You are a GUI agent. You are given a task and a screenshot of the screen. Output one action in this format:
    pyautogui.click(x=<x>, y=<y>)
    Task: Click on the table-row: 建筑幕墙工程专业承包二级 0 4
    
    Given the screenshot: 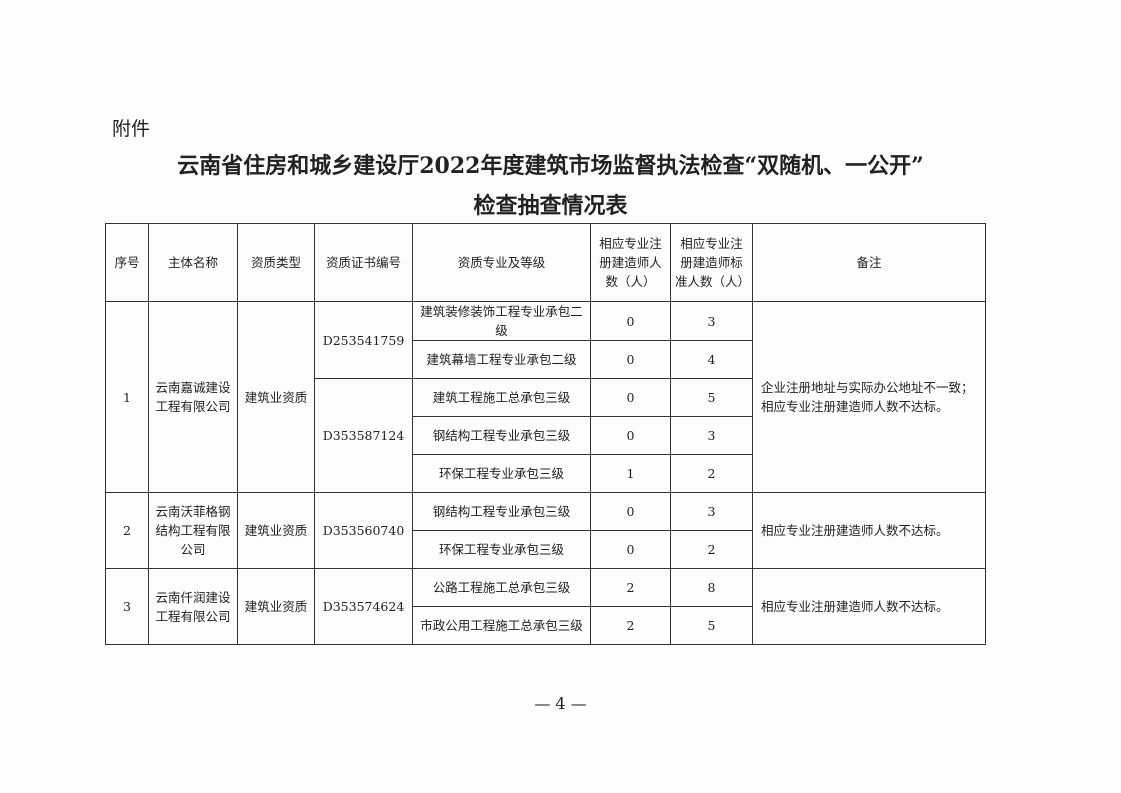 What is the action you would take?
    pyautogui.click(x=546, y=359)
    